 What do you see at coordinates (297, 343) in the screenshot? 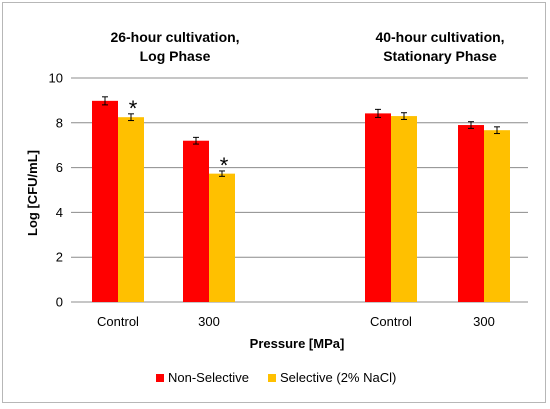
I see `x-axis-label: Pressure [MPa]` at bounding box center [297, 343].